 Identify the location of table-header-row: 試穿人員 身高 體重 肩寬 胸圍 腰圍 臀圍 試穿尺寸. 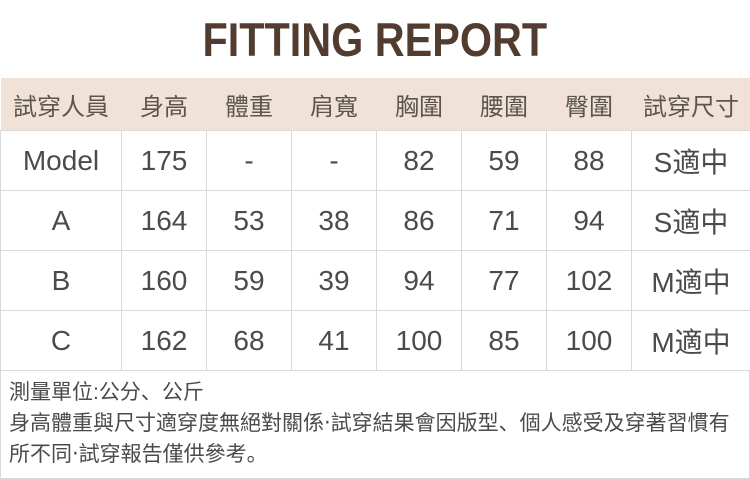
(375, 104).